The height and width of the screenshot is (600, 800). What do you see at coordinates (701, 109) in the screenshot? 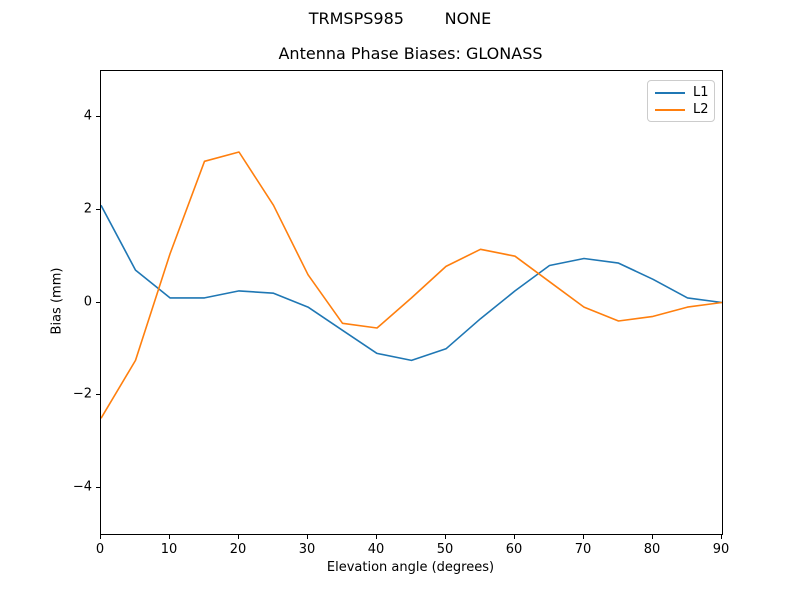
I see `legend-label-l2: L2` at bounding box center [701, 109].